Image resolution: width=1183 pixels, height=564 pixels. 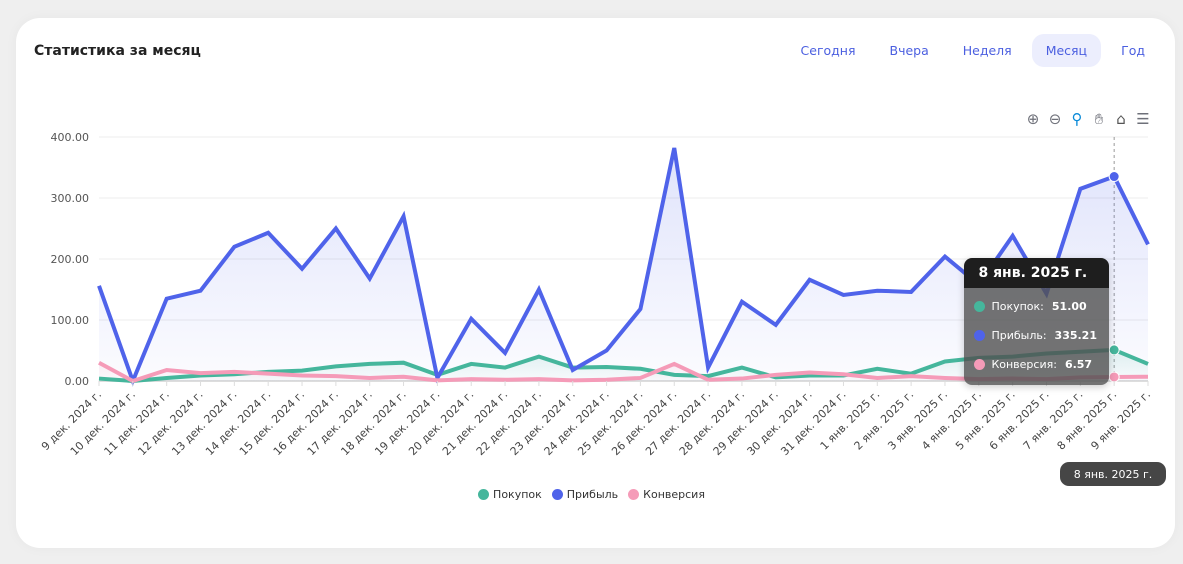 What do you see at coordinates (980, 306) in the screenshot?
I see `purchases-dot-icon` at bounding box center [980, 306].